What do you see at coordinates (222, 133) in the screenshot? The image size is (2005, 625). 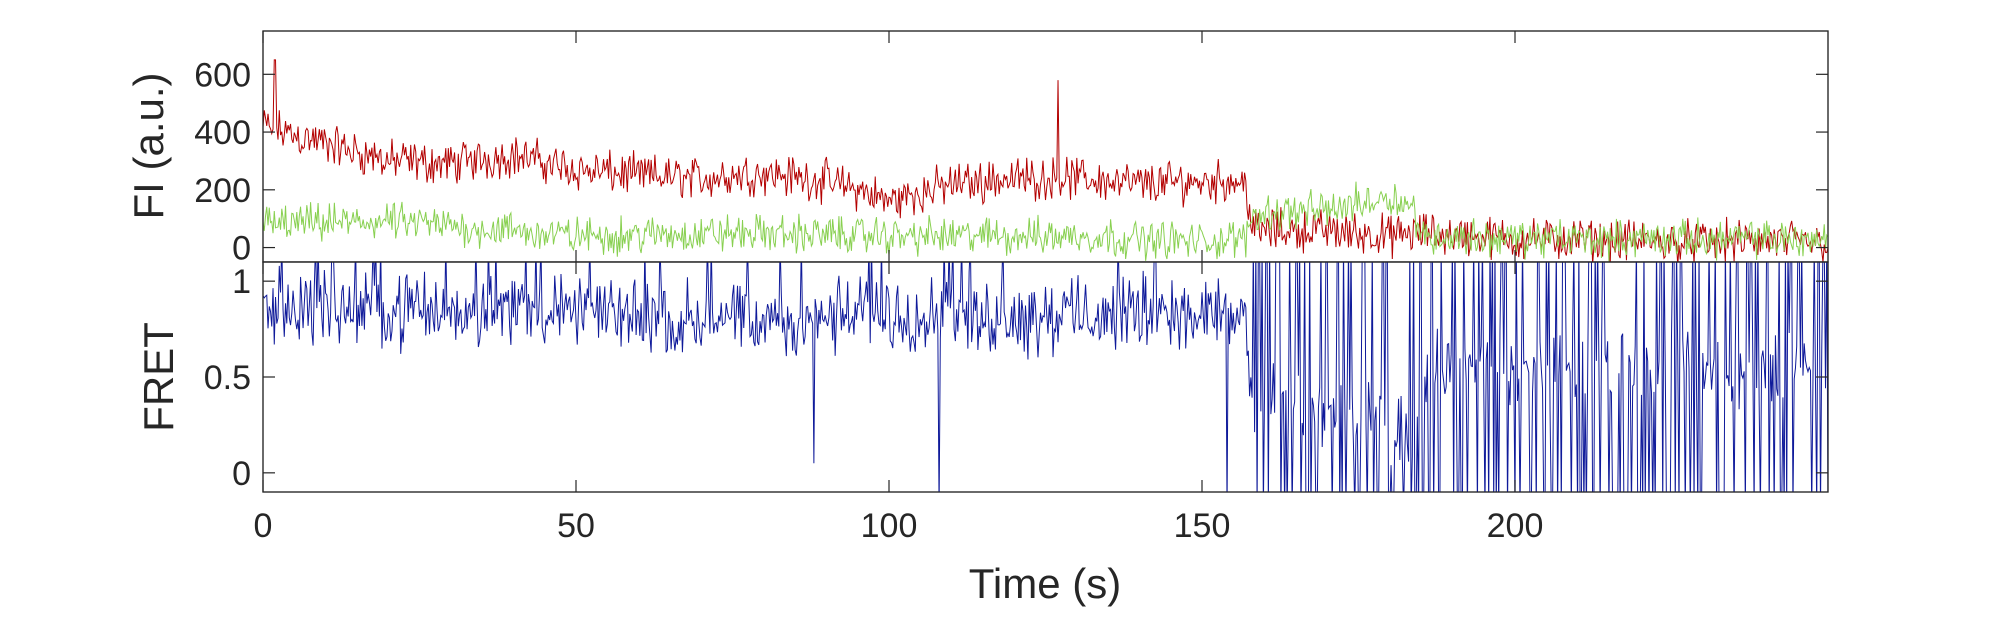 I see `y-tick-label: 400` at bounding box center [222, 133].